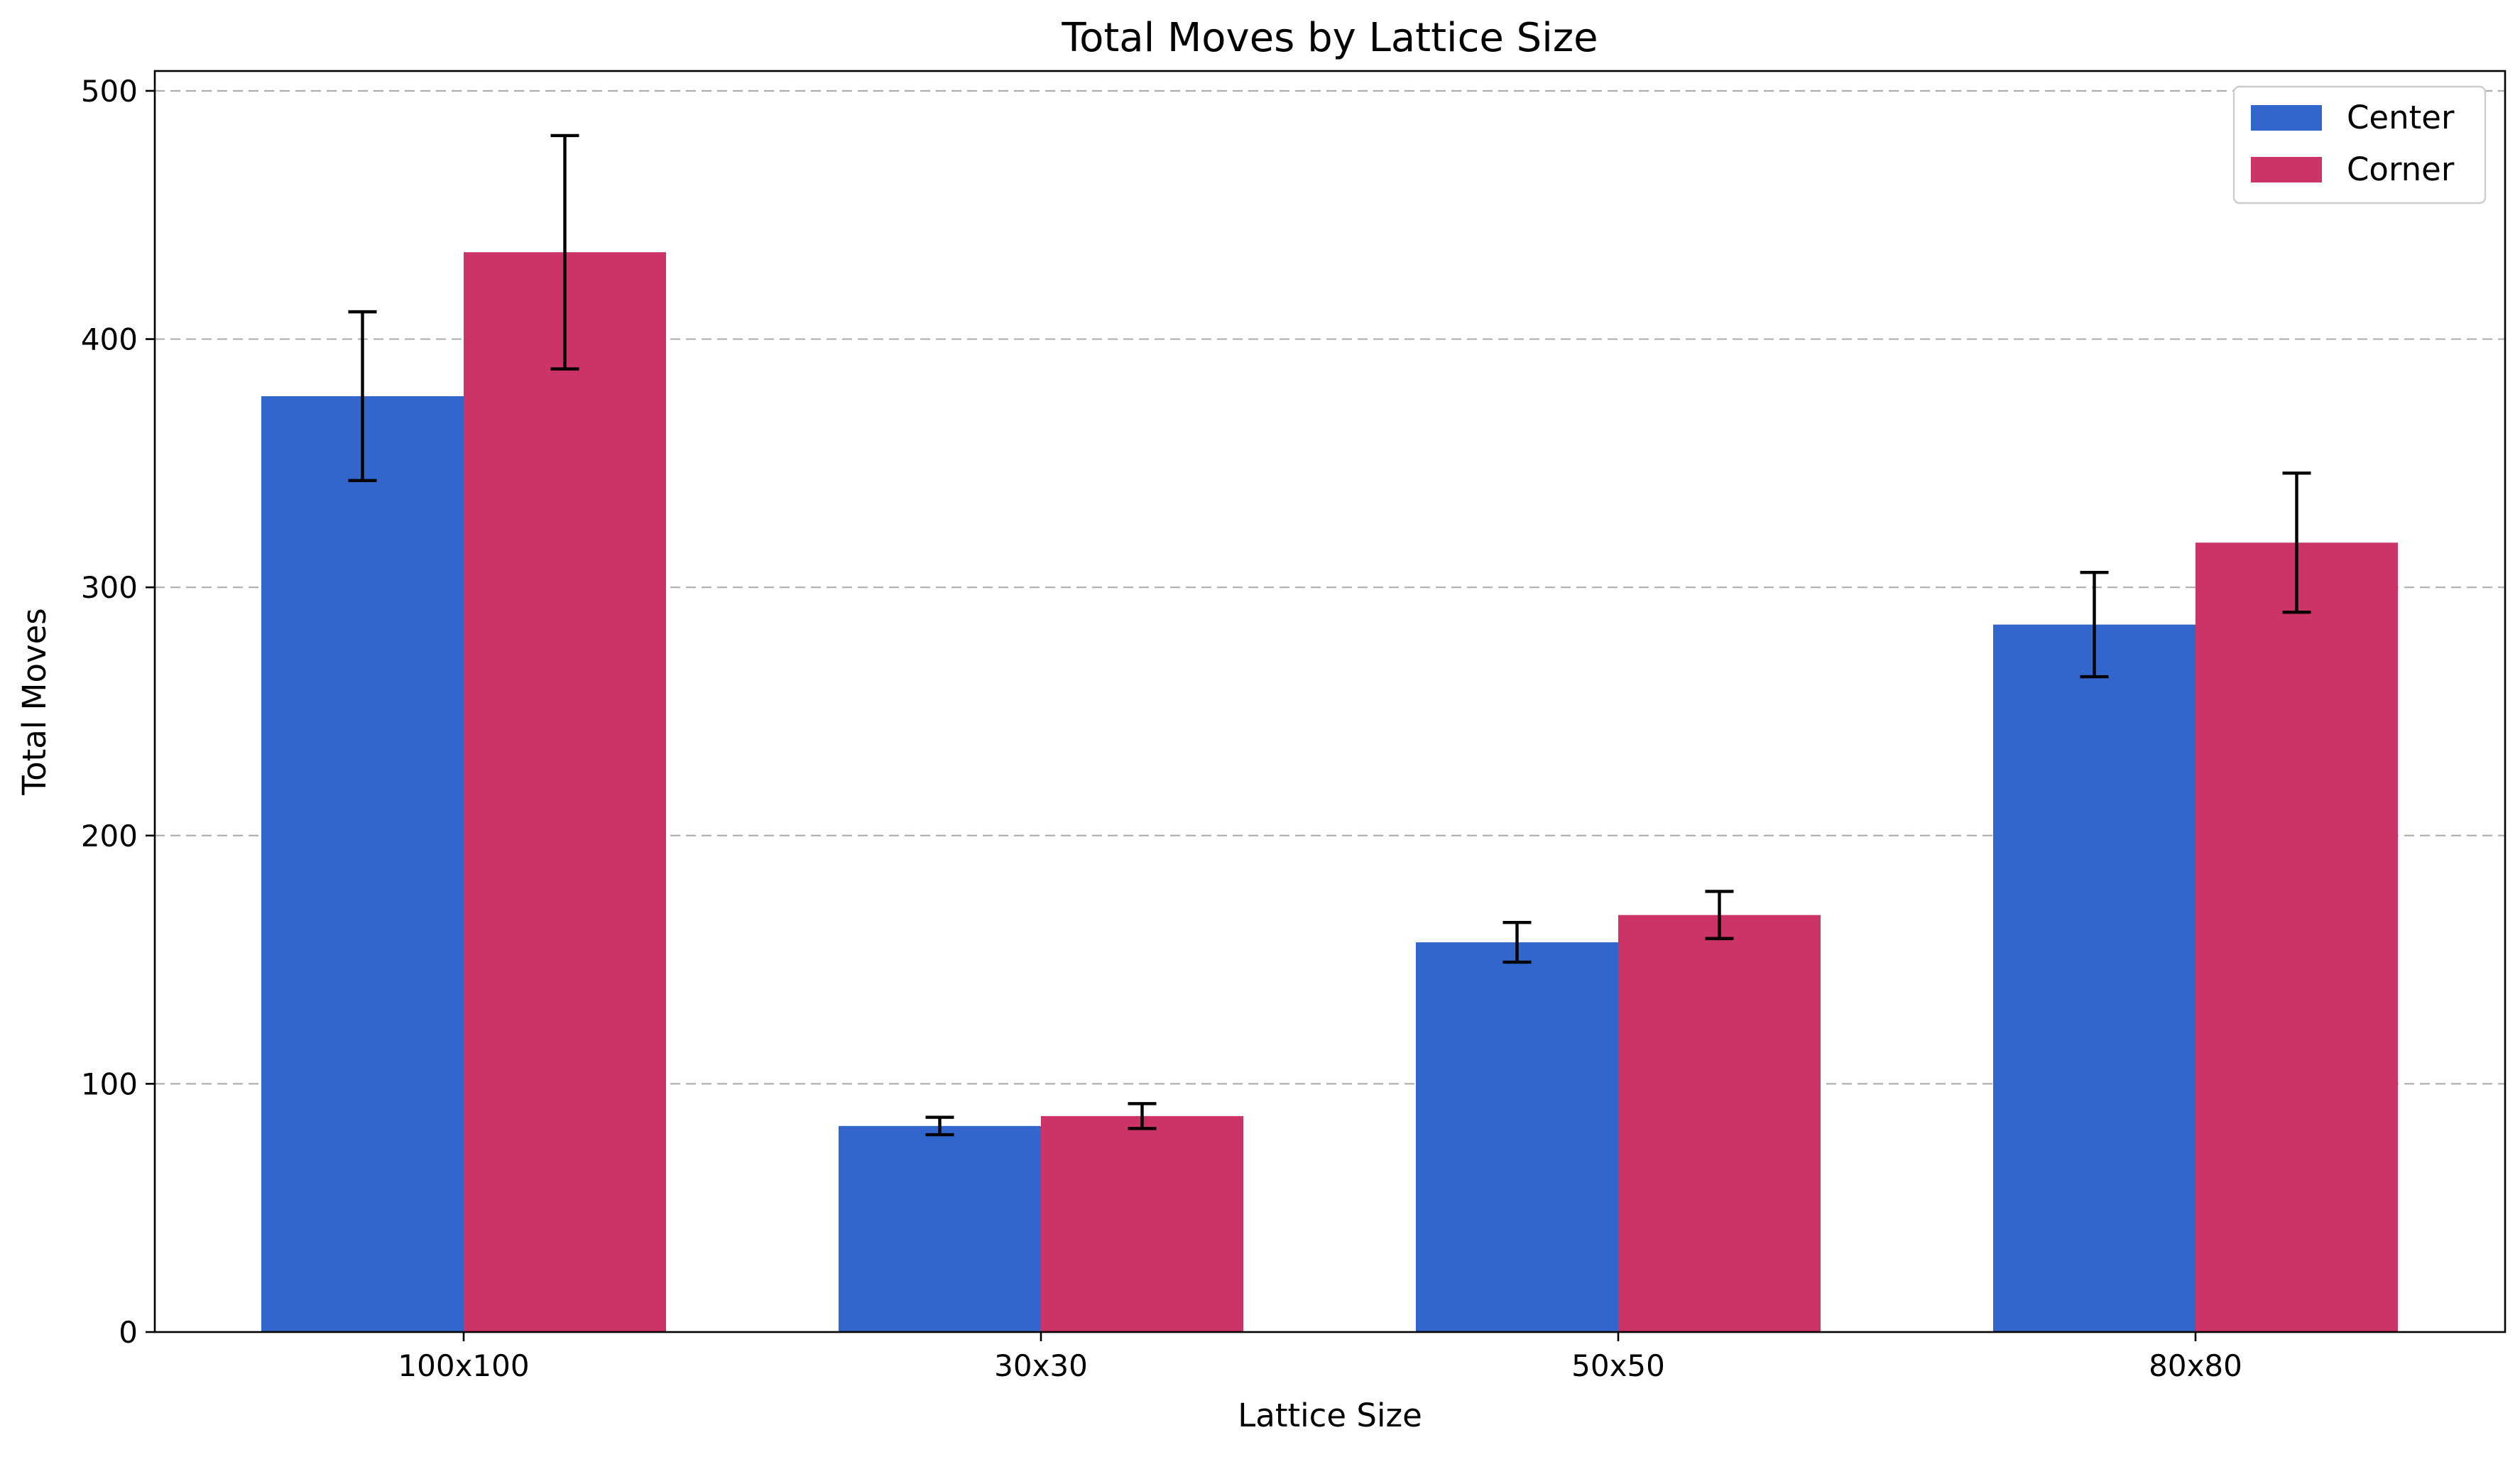  Describe the element at coordinates (564, 252) in the screenshot. I see `error-bar-corner-100x100` at that location.